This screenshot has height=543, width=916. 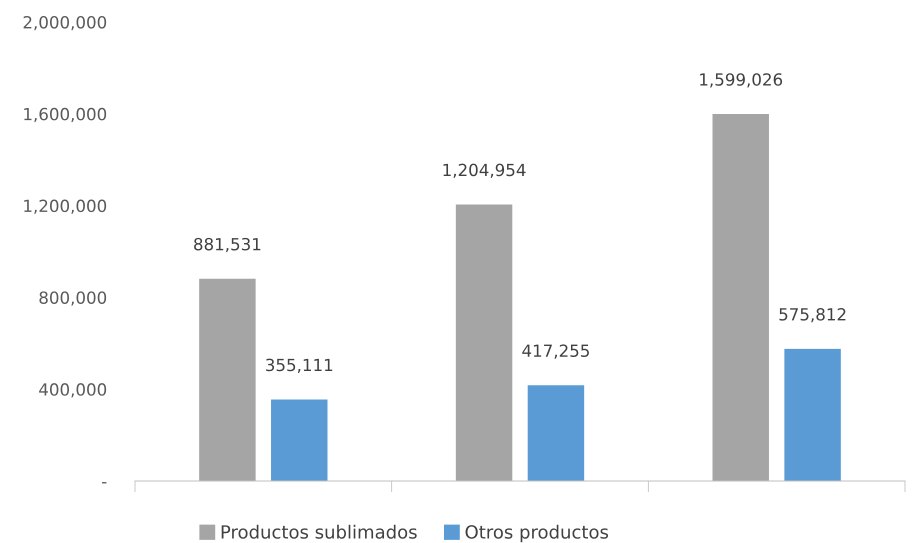 What do you see at coordinates (319, 531) in the screenshot?
I see `legend-label: Productos sublimados` at bounding box center [319, 531].